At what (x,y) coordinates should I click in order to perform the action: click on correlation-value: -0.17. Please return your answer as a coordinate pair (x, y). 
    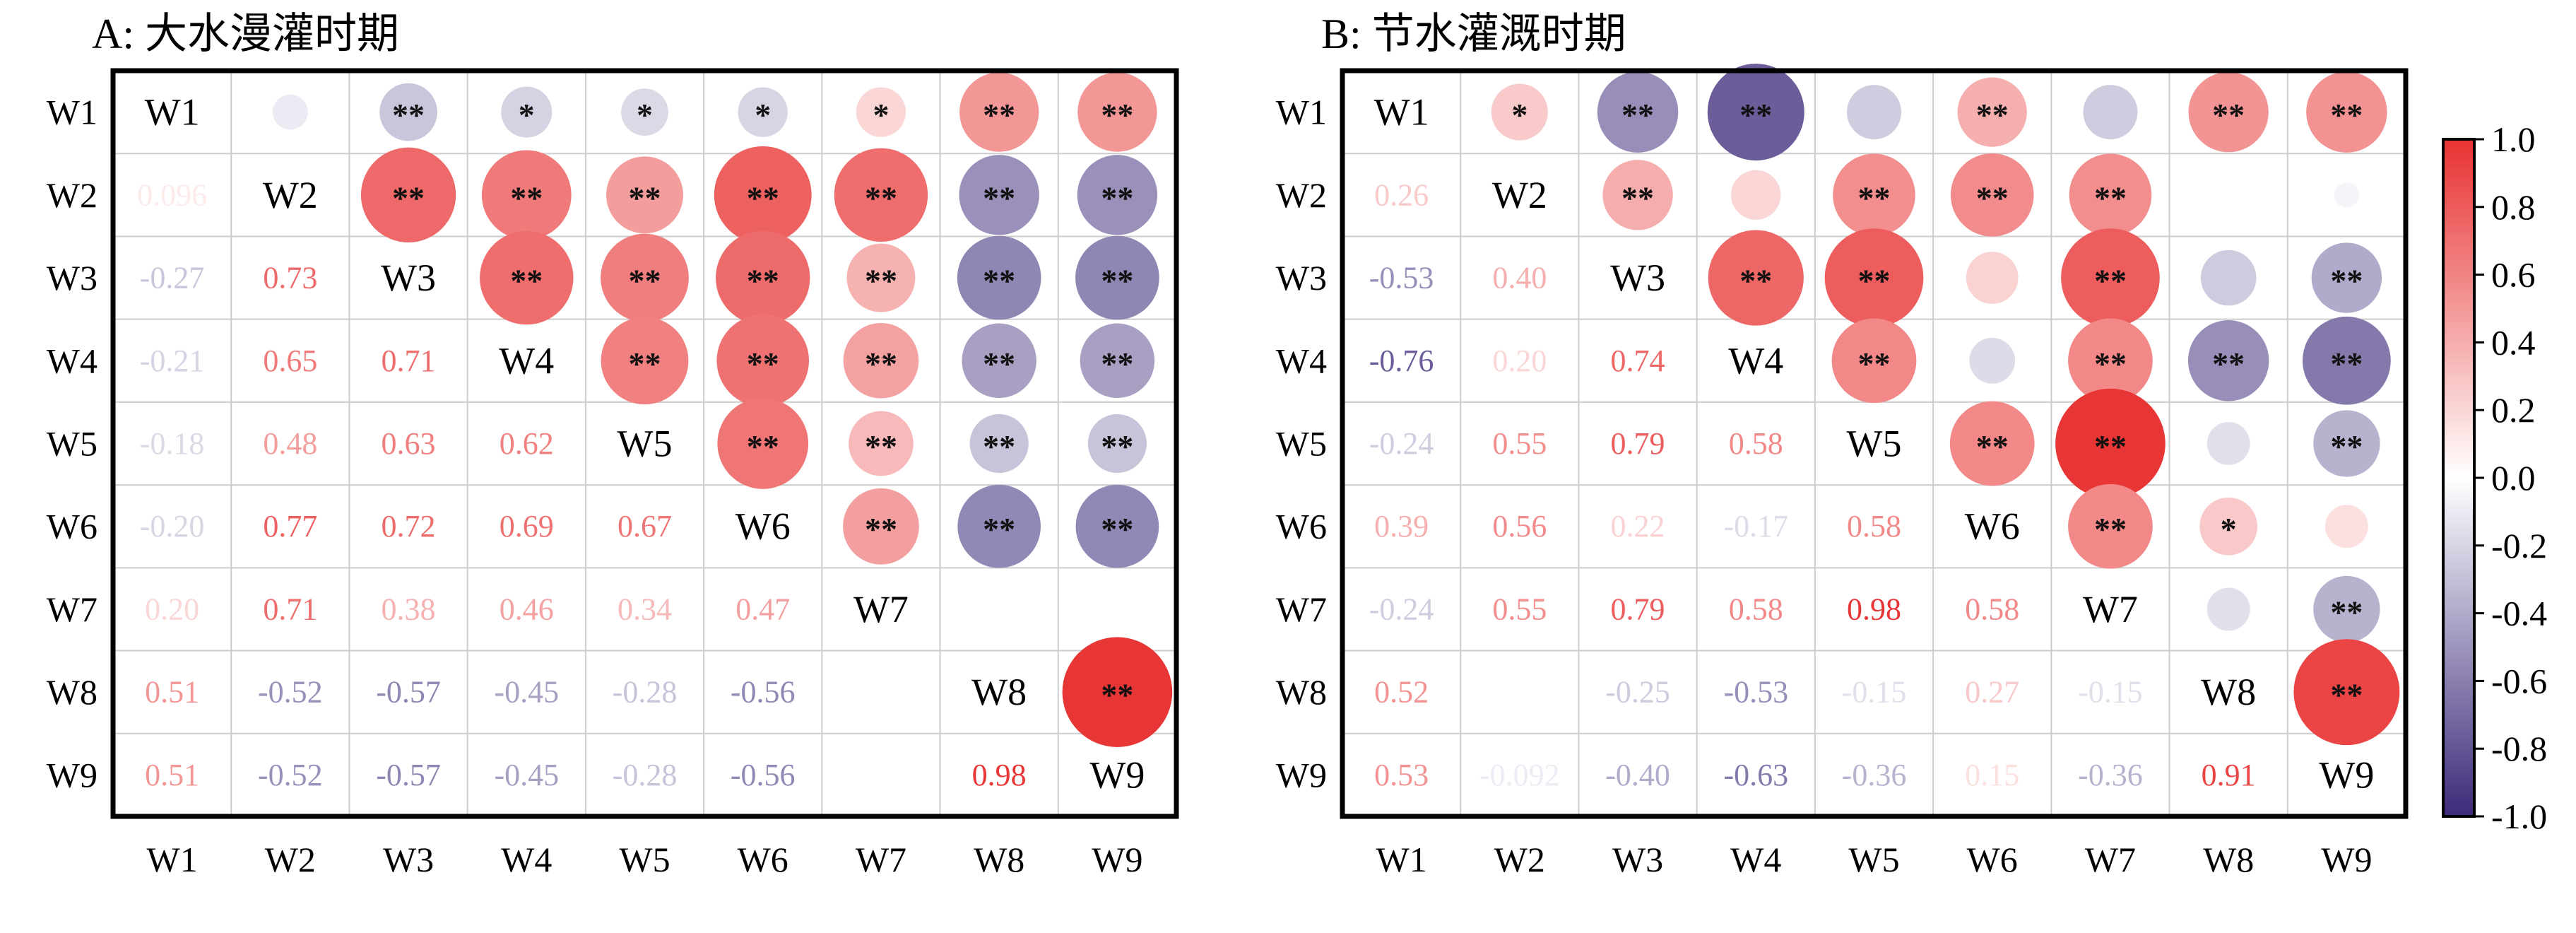
    Looking at the image, I should click on (1755, 526).